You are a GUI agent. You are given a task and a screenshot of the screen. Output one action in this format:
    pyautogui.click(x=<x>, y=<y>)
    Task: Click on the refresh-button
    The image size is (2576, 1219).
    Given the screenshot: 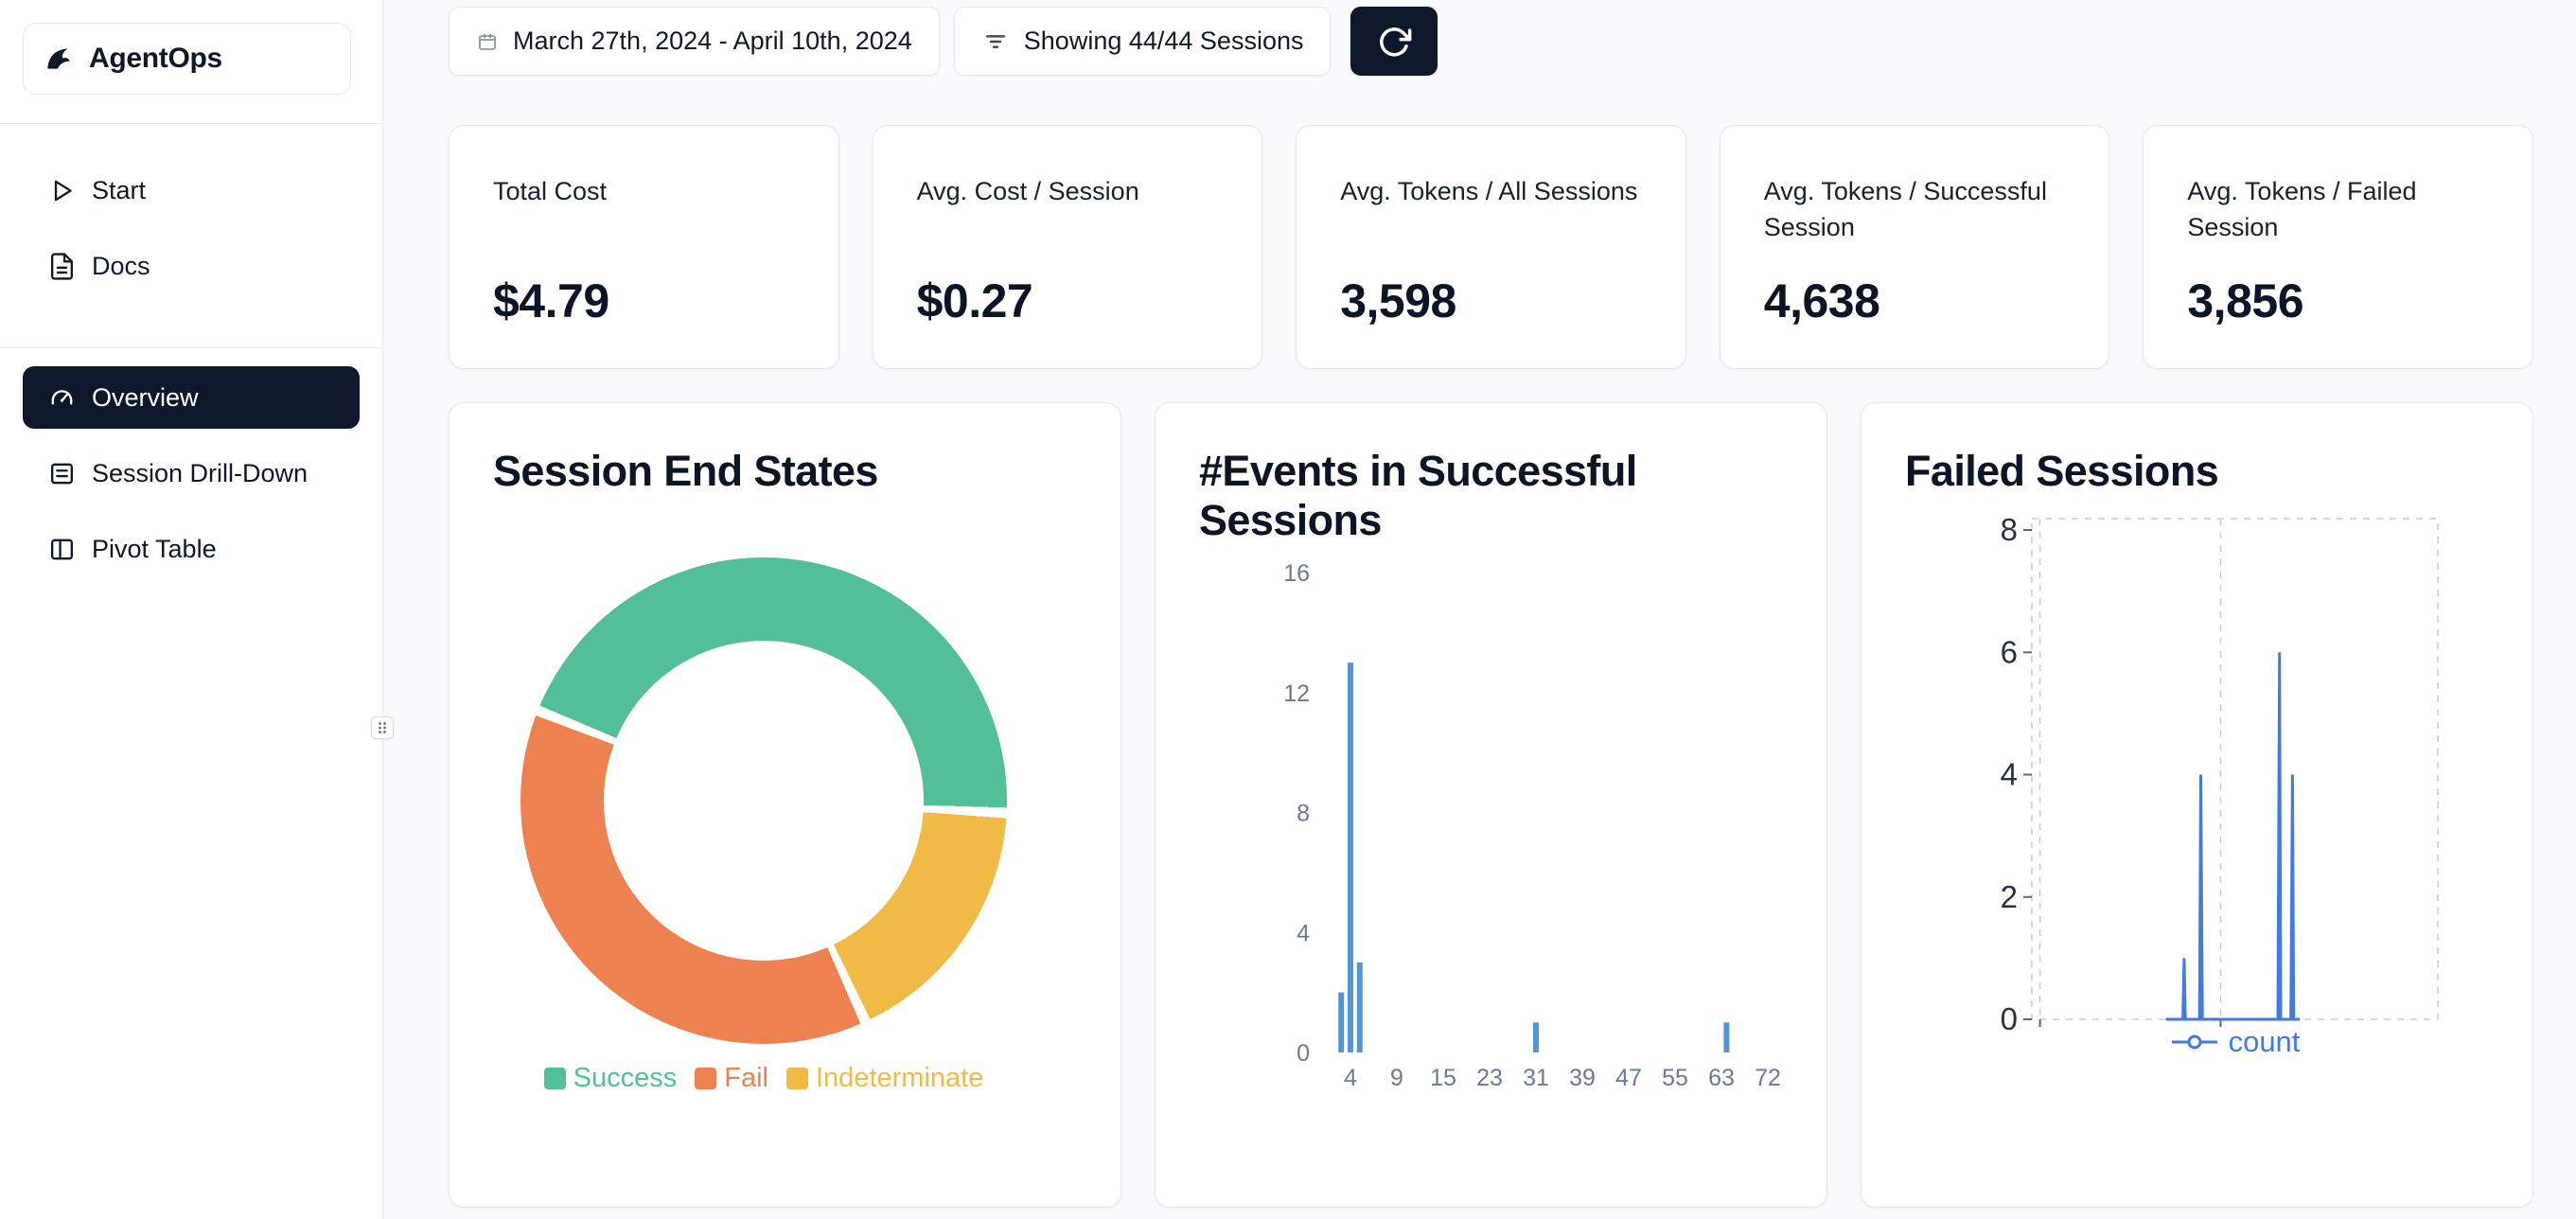 What is the action you would take?
    pyautogui.click(x=1394, y=41)
    